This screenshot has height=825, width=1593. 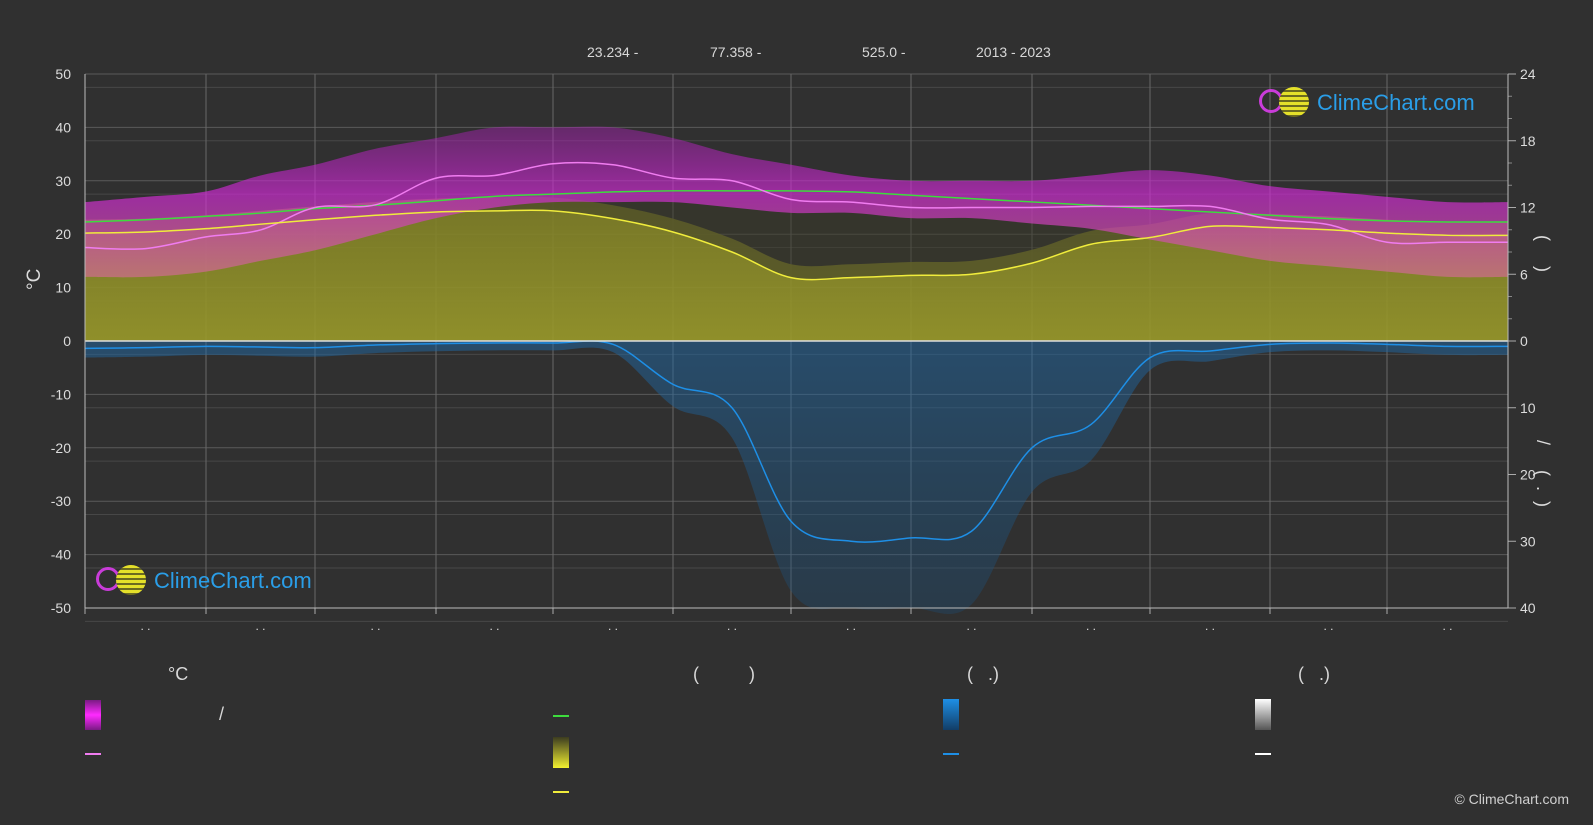 What do you see at coordinates (951, 714) in the screenshot?
I see `legend-precip-swatch` at bounding box center [951, 714].